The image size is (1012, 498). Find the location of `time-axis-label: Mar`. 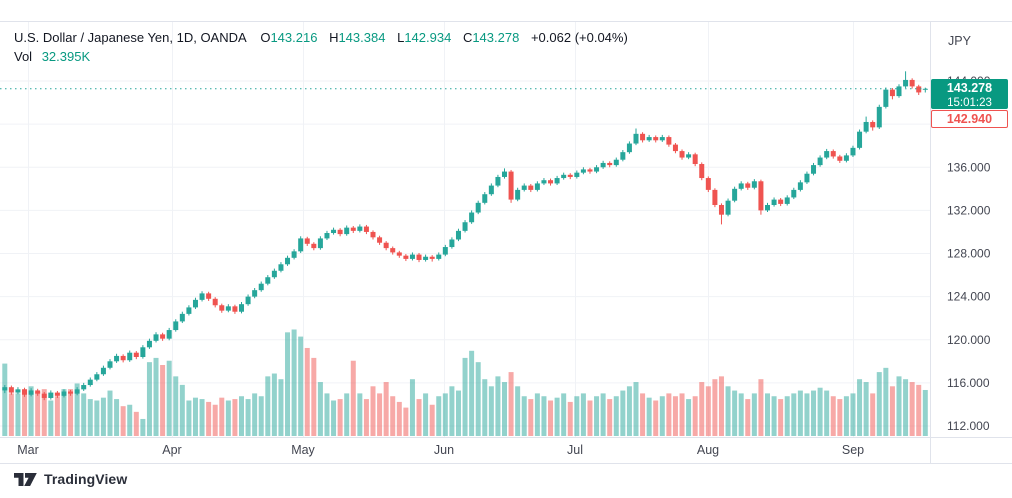

time-axis-label: Mar is located at coordinates (28, 450).